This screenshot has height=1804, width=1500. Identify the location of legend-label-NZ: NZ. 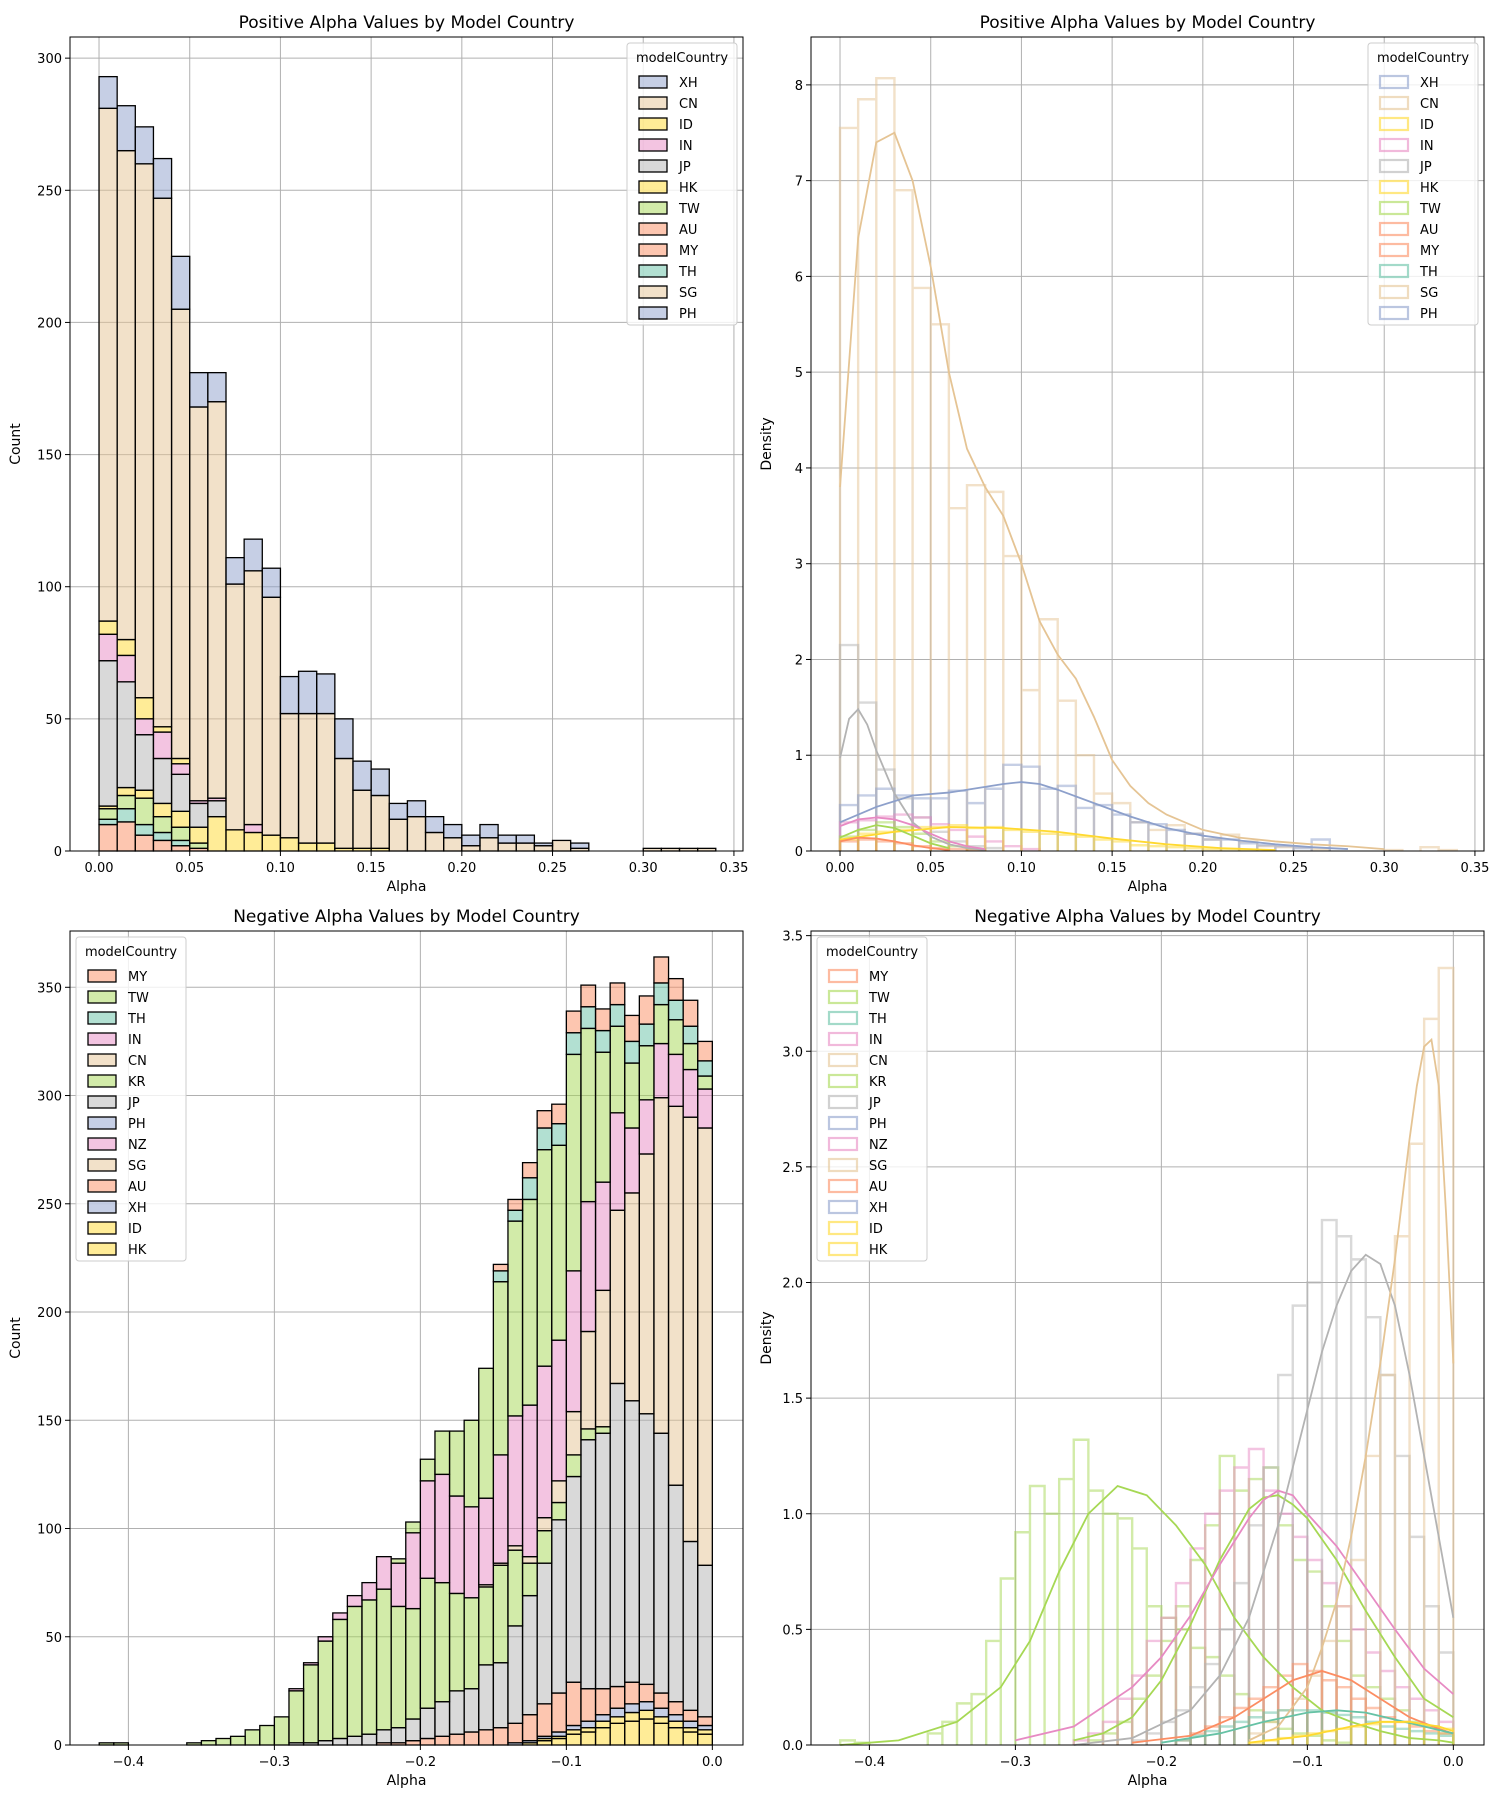
(137, 1145).